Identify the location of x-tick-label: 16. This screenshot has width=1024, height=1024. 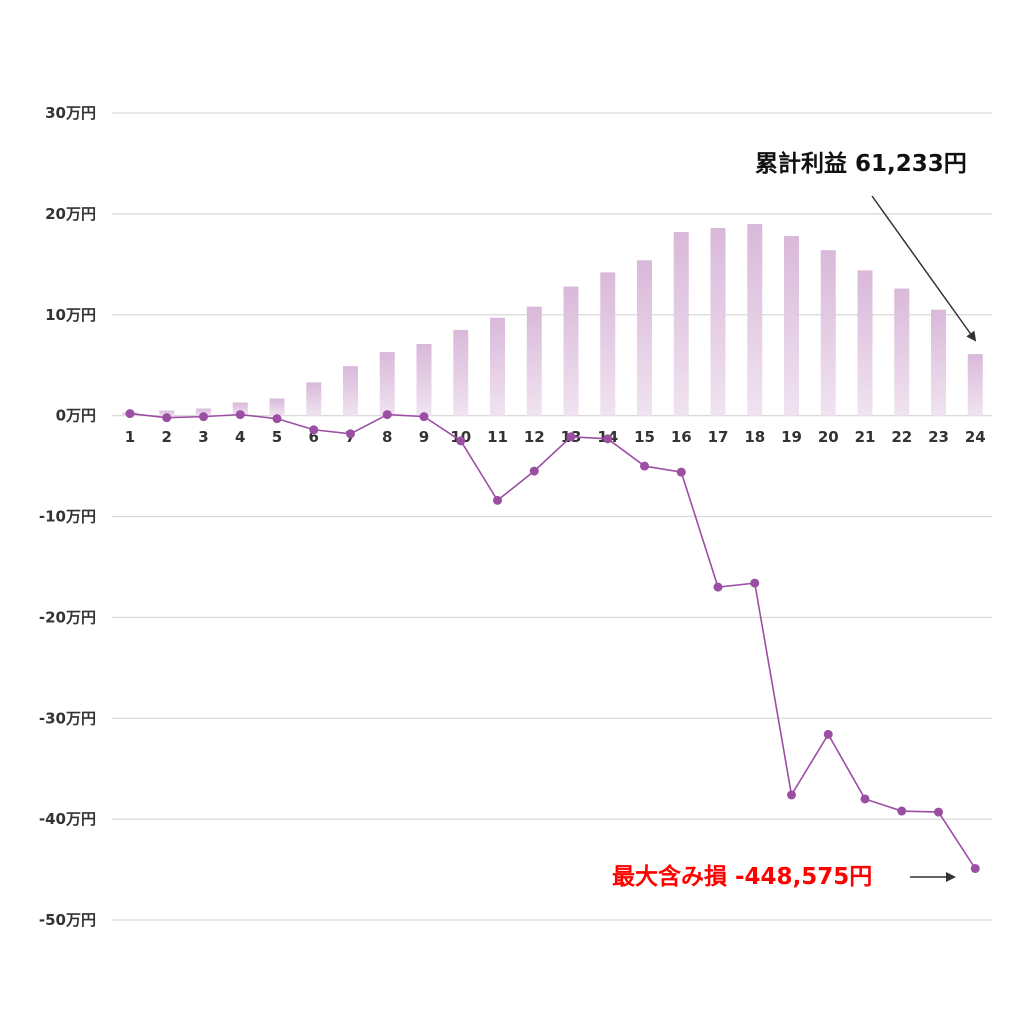
(681, 437).